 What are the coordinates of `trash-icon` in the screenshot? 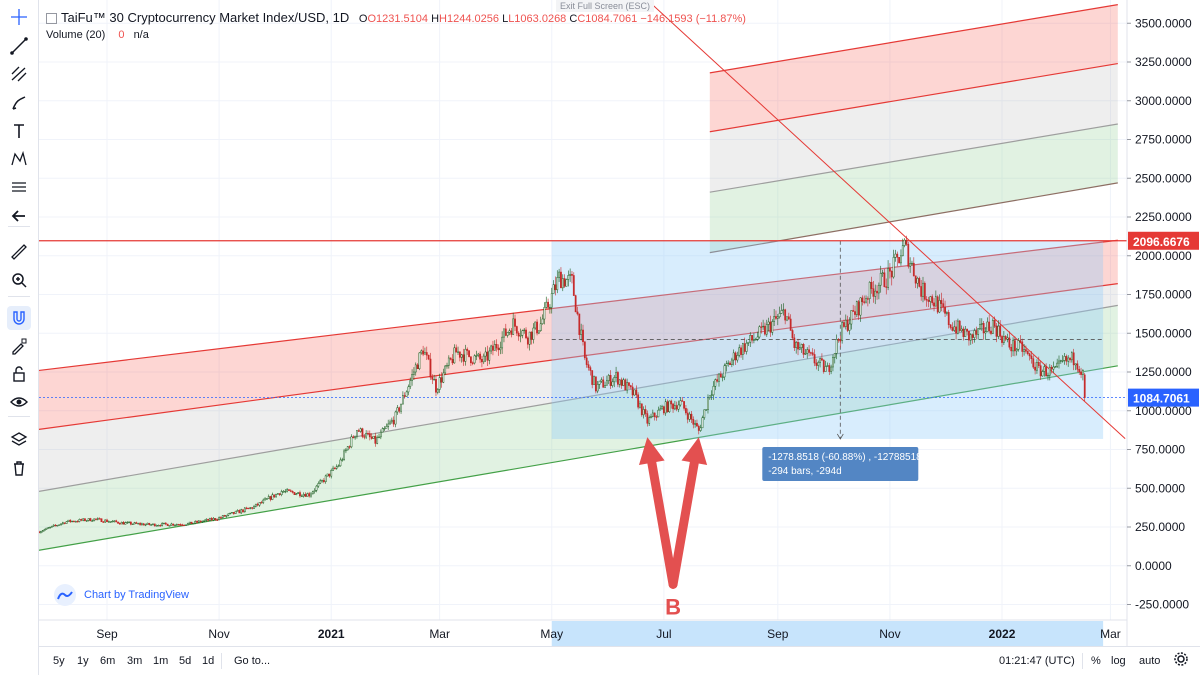 It's located at (19, 468).